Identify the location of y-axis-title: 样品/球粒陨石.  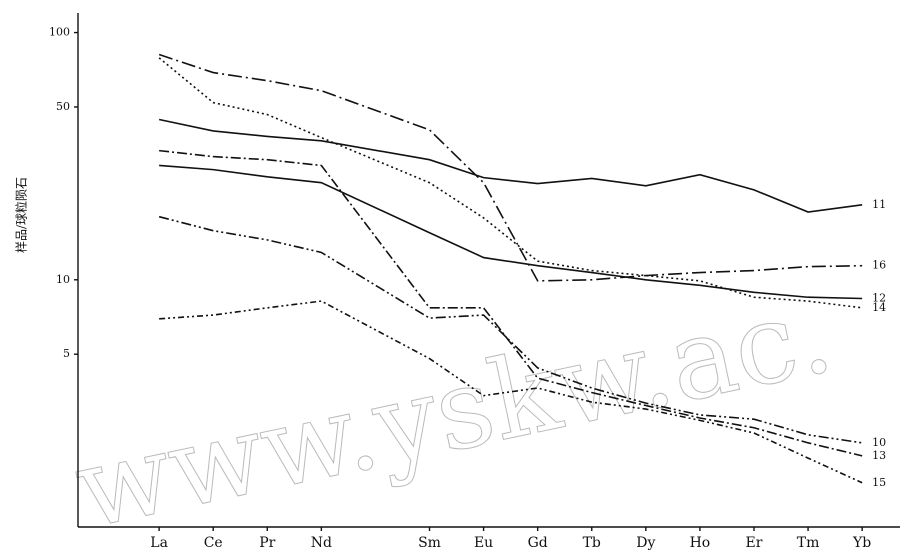
(21, 215).